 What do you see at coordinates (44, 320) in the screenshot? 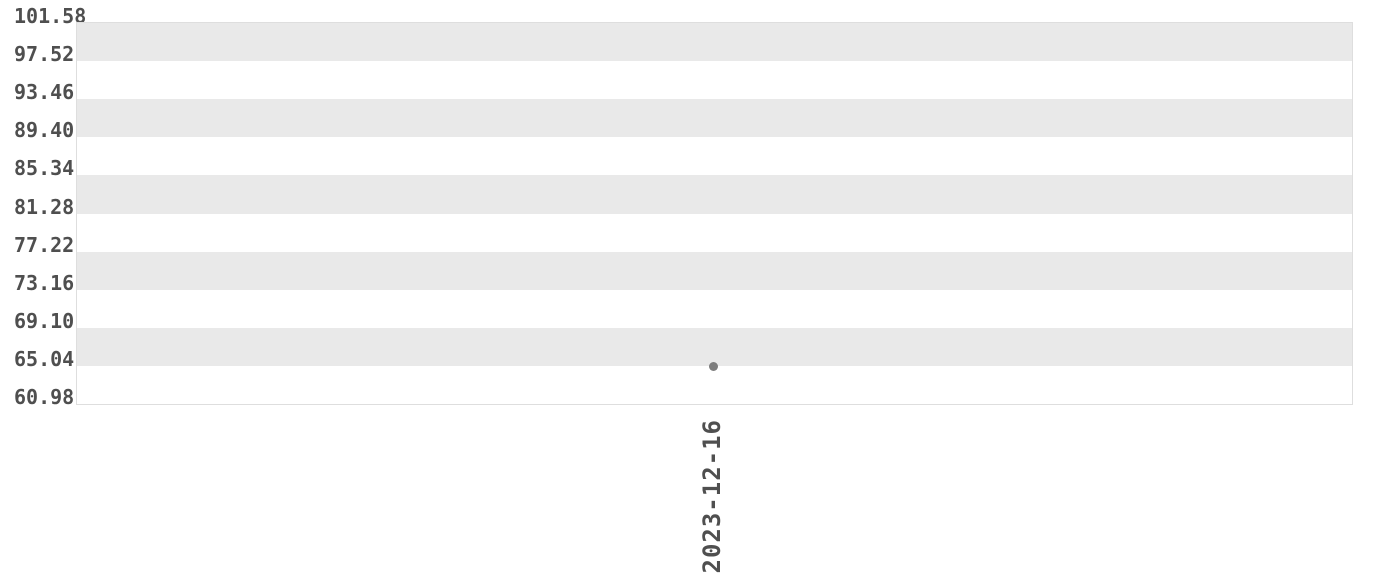
I see `y-tick-label: 69.10` at bounding box center [44, 320].